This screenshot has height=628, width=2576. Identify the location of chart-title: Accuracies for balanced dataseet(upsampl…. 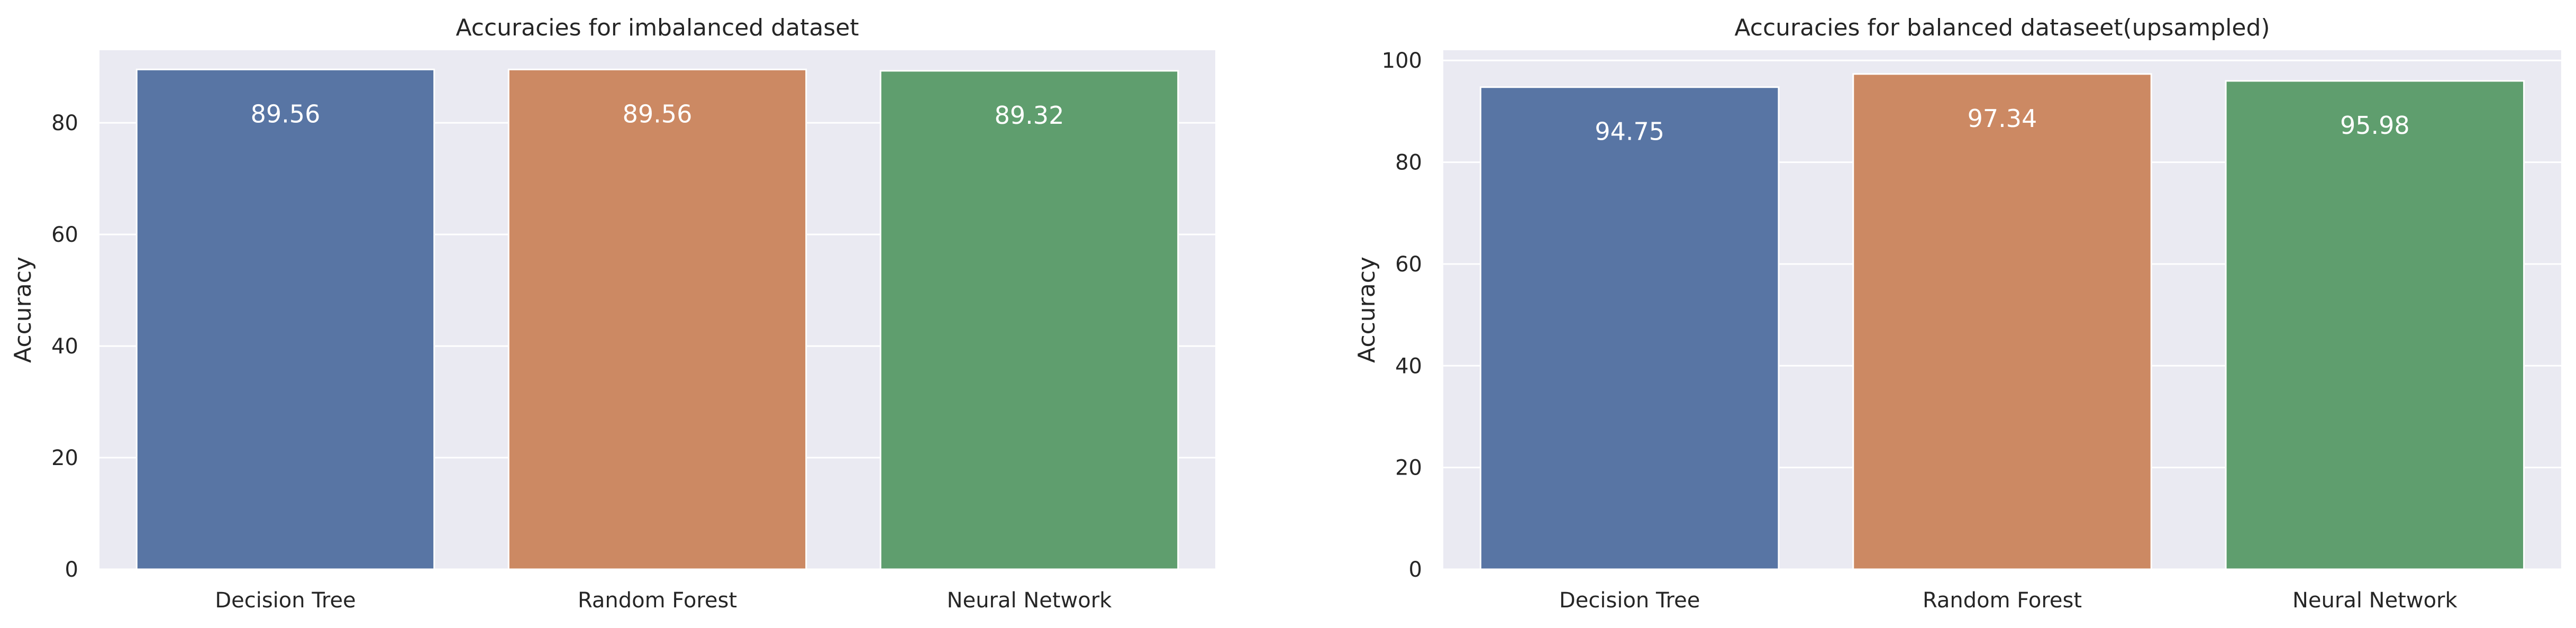
(2002, 27).